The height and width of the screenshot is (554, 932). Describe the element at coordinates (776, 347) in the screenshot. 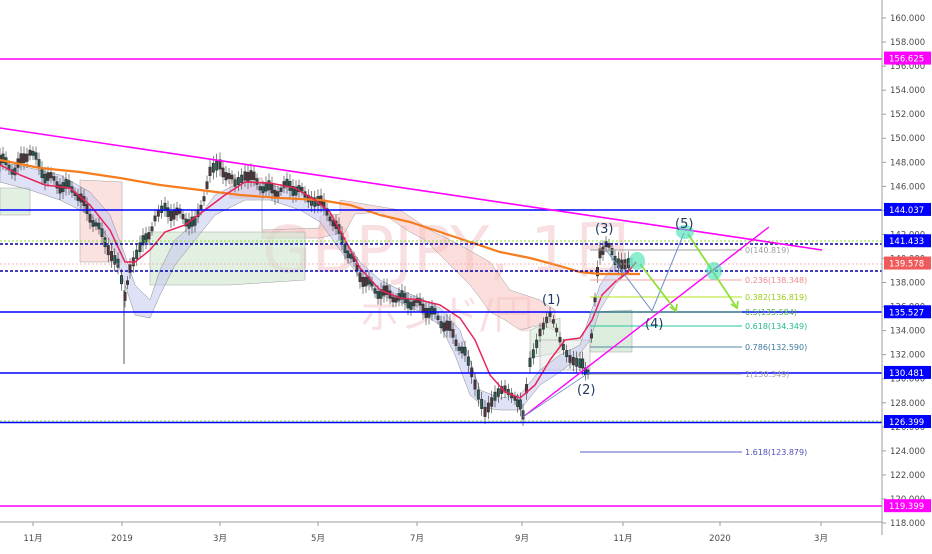

I see `fib-label-0-786: 0.786(132.590)` at that location.